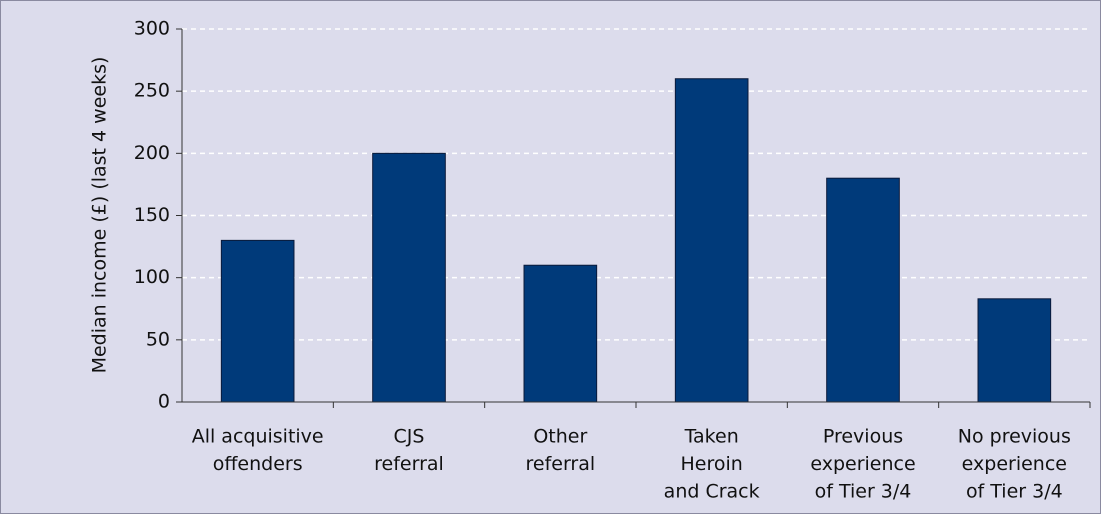 The image size is (1101, 514). Describe the element at coordinates (158, 339) in the screenshot. I see `y-tick-label: 50` at that location.